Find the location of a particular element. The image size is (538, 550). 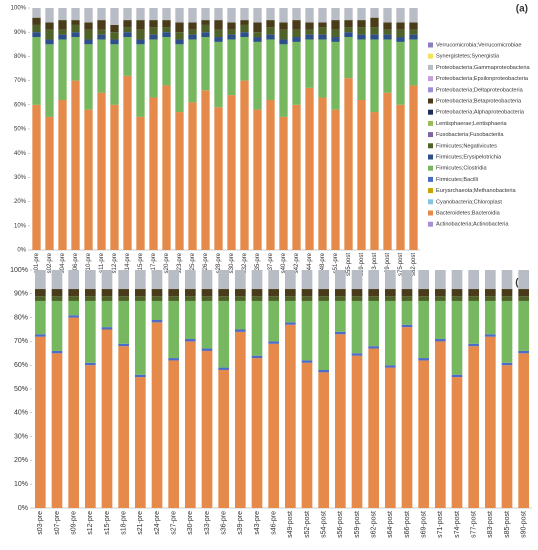

y-tick-label: 10% is located at coordinates (21, 484).